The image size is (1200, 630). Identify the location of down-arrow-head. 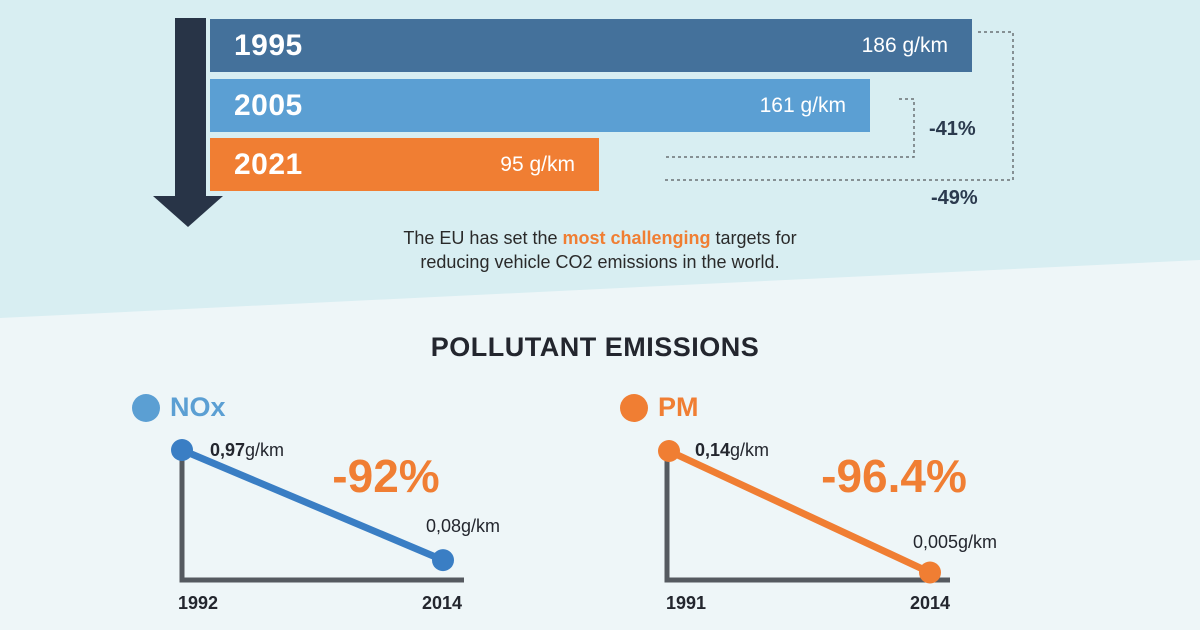
(188, 211).